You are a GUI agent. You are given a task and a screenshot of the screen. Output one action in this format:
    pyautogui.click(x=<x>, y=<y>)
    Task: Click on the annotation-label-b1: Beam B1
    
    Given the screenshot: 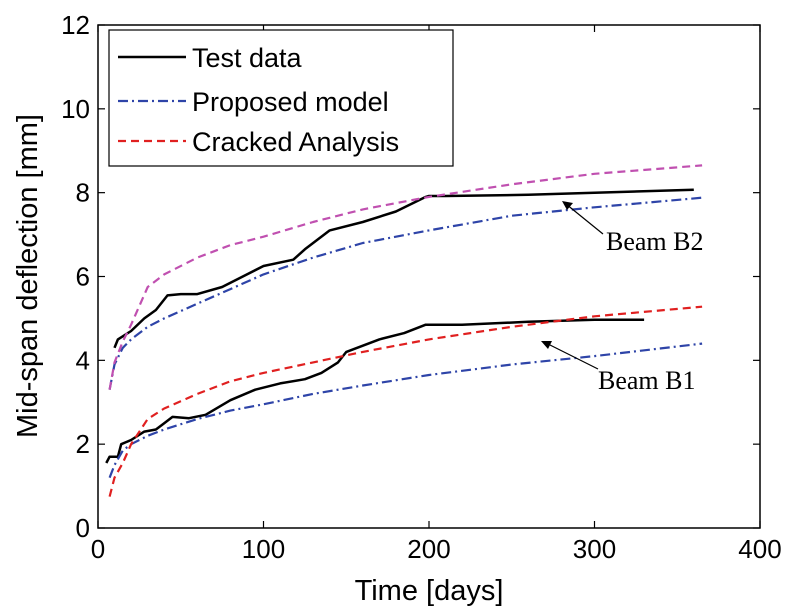 What is the action you would take?
    pyautogui.click(x=647, y=380)
    